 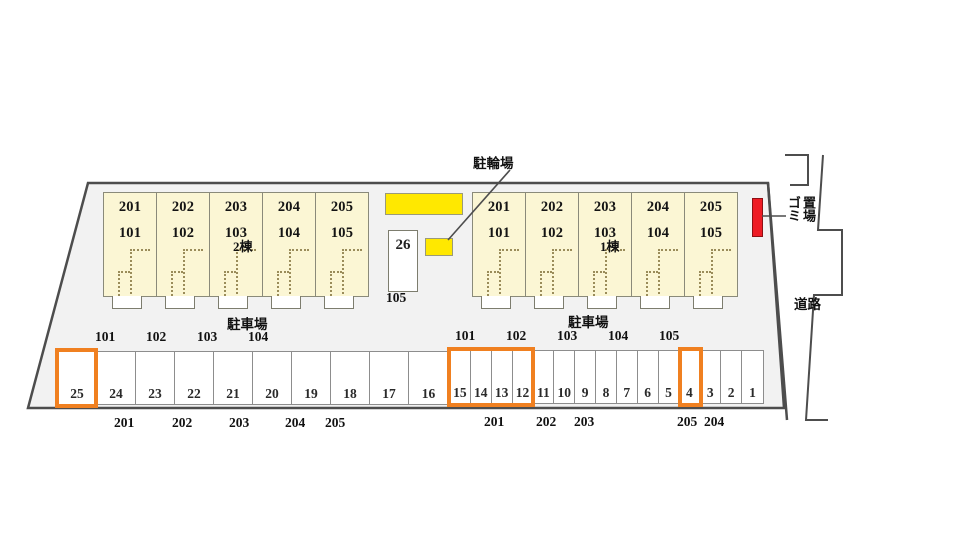 What do you see at coordinates (610, 246) in the screenshot?
I see `building-right-tag: 1棟` at bounding box center [610, 246].